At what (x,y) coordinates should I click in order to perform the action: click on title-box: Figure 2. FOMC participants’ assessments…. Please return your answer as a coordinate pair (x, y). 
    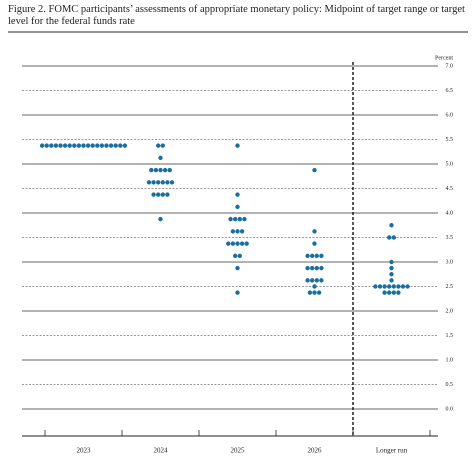
    Looking at the image, I should click on (236, 15).